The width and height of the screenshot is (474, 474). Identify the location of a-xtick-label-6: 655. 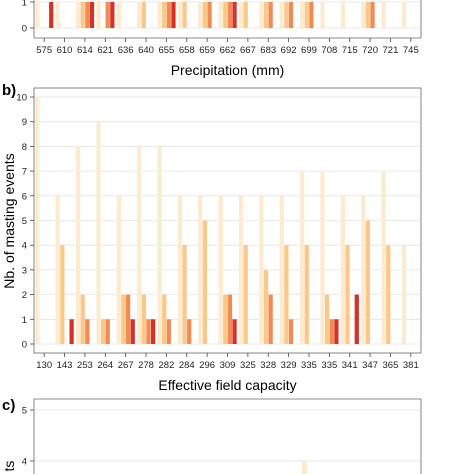
(166, 50).